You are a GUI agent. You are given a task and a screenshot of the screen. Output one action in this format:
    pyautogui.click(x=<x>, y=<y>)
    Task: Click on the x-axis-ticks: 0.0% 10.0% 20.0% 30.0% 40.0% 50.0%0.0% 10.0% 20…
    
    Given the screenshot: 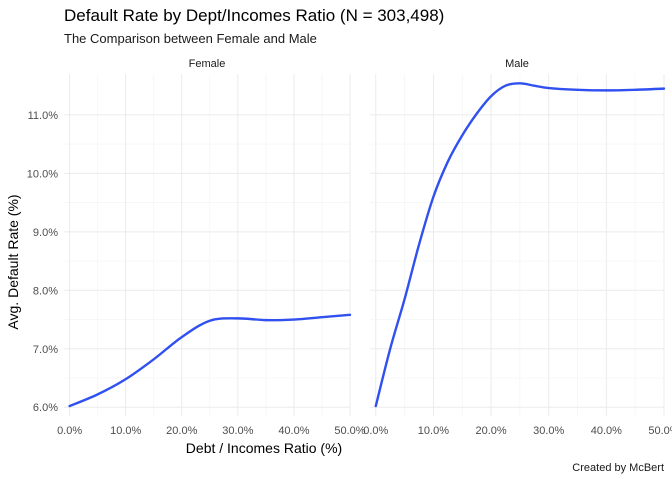 What is the action you would take?
    pyautogui.click(x=364, y=431)
    